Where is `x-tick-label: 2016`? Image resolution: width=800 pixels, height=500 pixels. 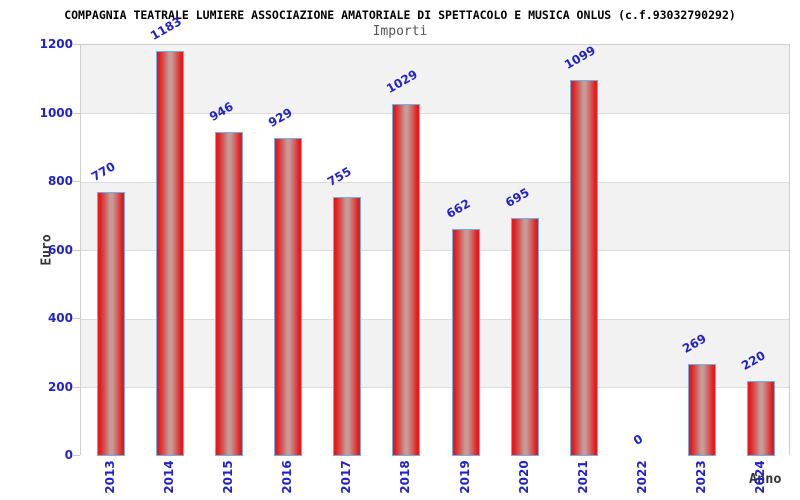
x-tick-label: 2016 is located at coordinates (287, 477).